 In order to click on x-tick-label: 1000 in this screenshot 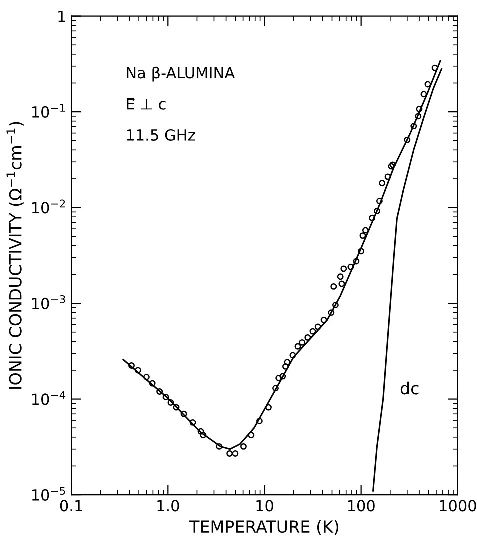, I will do `click(458, 506)`.